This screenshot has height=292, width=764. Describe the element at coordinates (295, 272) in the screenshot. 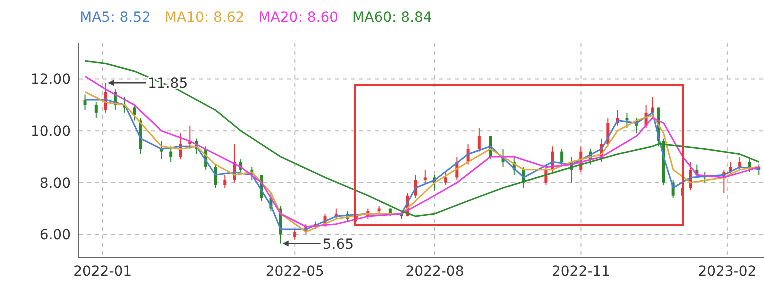

I see `x-tick-label: 2022-05` at that location.